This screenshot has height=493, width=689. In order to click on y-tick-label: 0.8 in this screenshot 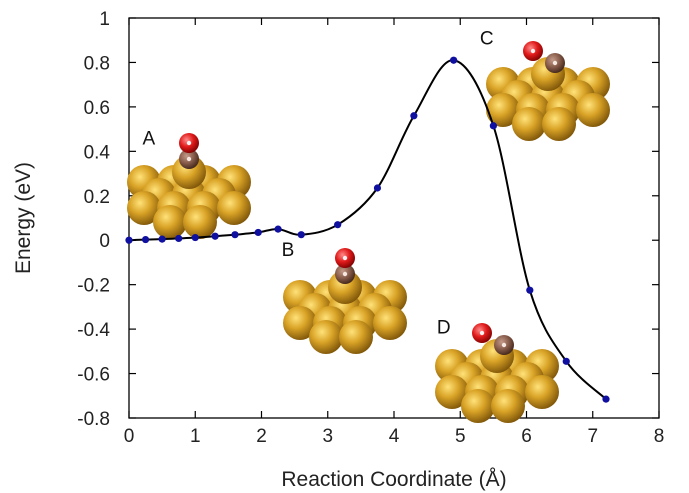, I will do `click(97, 63)`.